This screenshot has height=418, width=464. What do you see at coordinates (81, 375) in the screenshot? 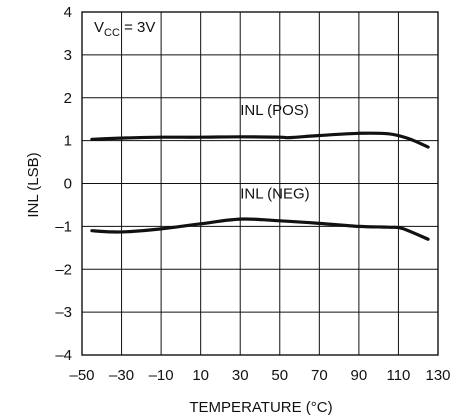
I see `x-tick-label: –50` at bounding box center [81, 375].